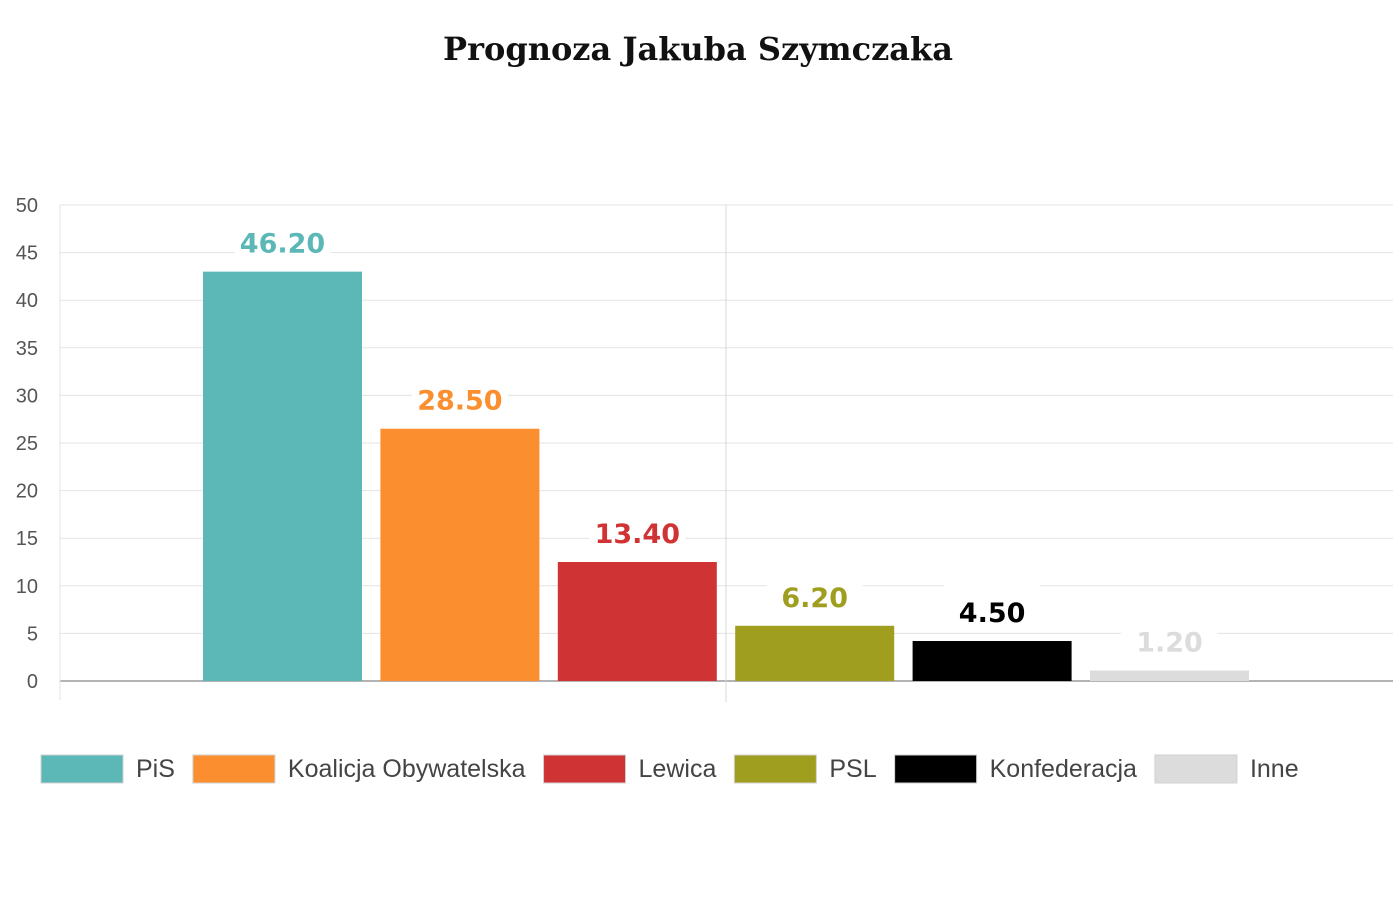 The width and height of the screenshot is (1396, 910). I want to click on legend-label-2: Koalicja Obywatelska, so click(407, 769).